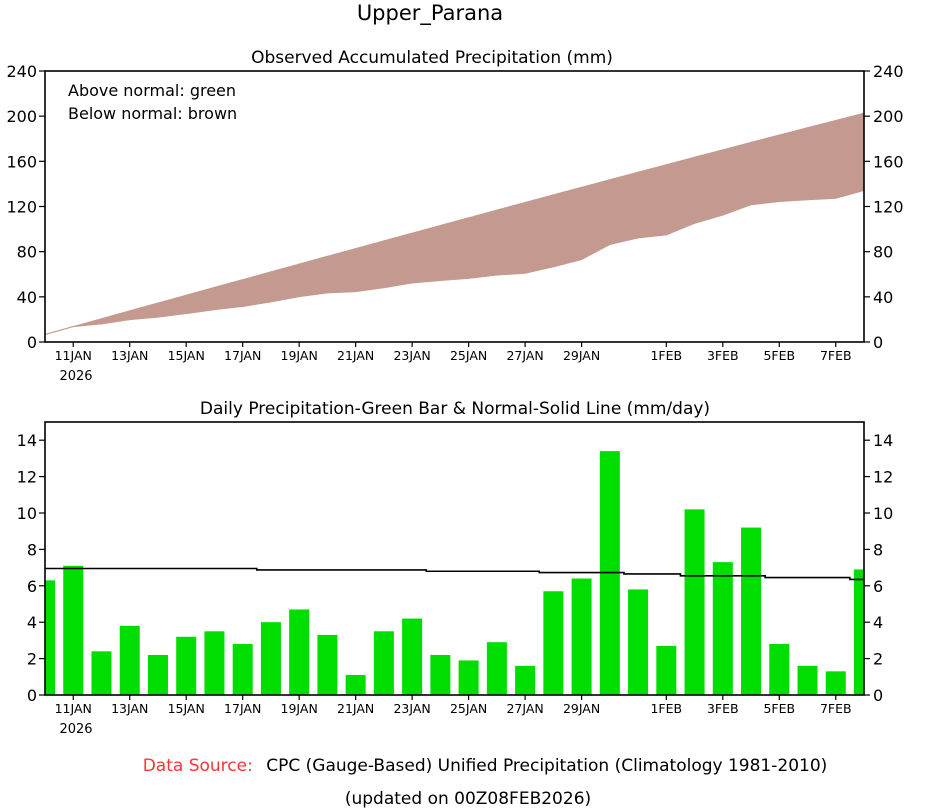  What do you see at coordinates (468, 708) in the screenshot?
I see `x-tick-label: 25JAN` at bounding box center [468, 708].